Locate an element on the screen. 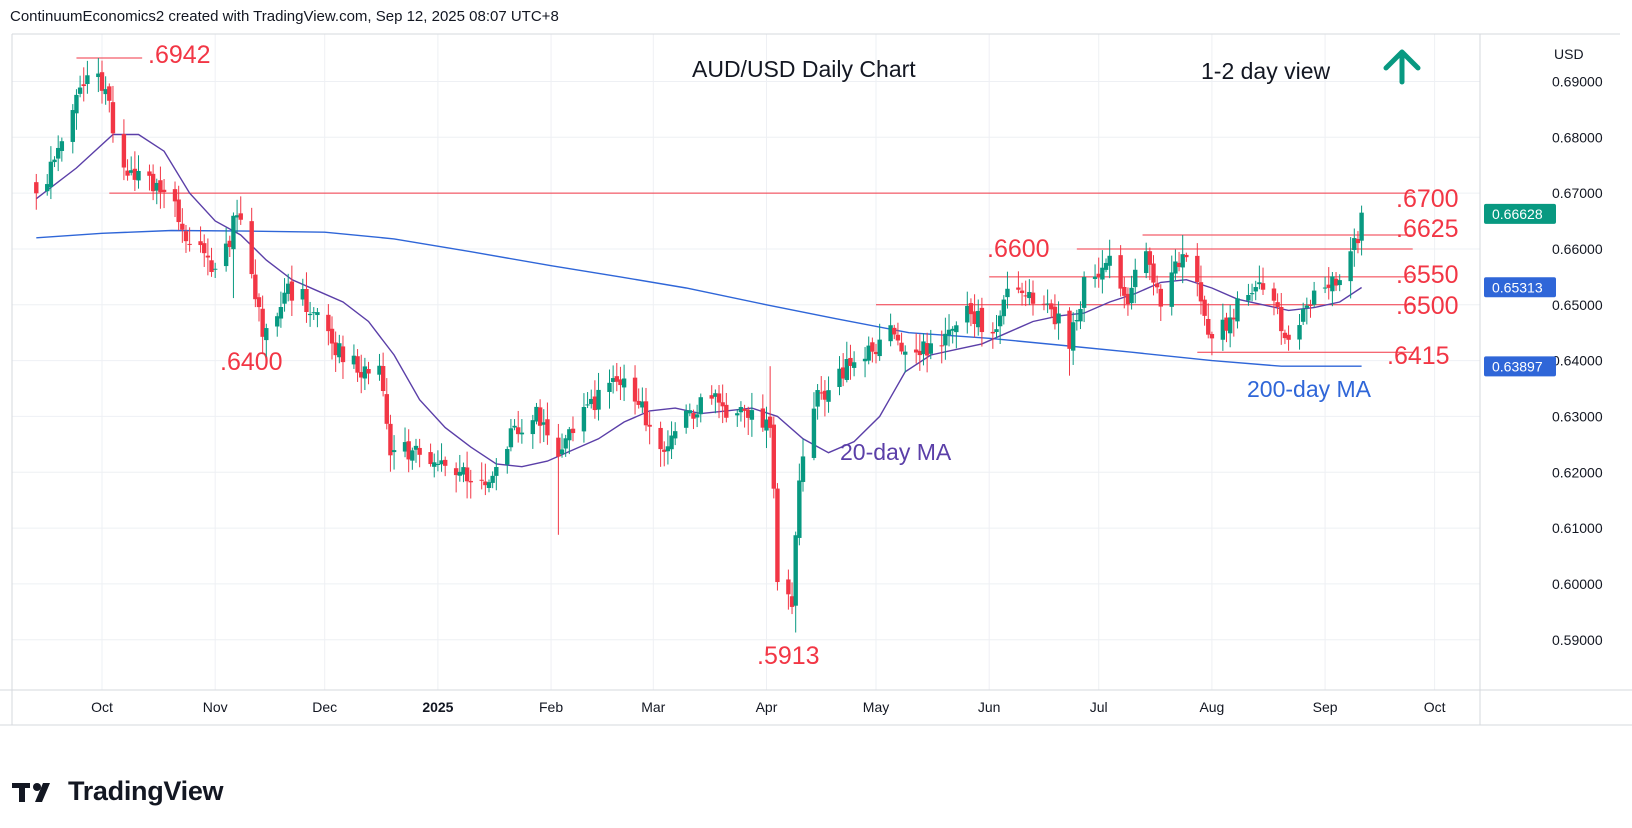  x-tick-label: Sep is located at coordinates (1325, 707).